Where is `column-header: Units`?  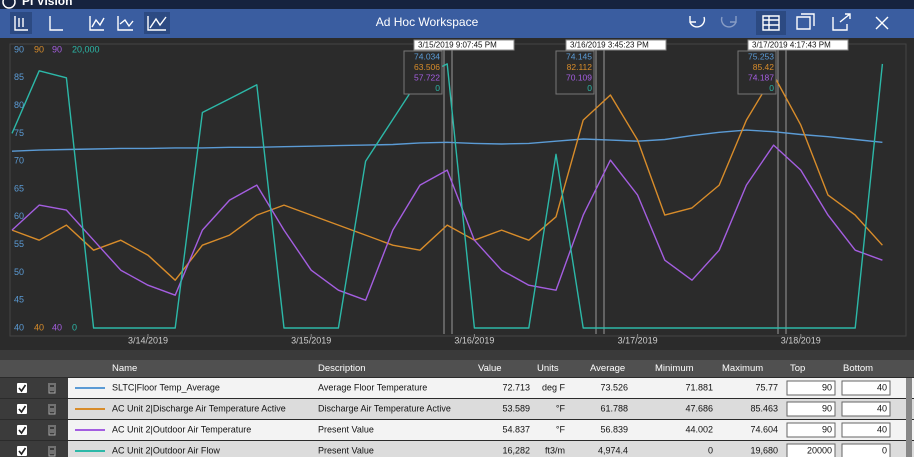
column-header: Units is located at coordinates (548, 368).